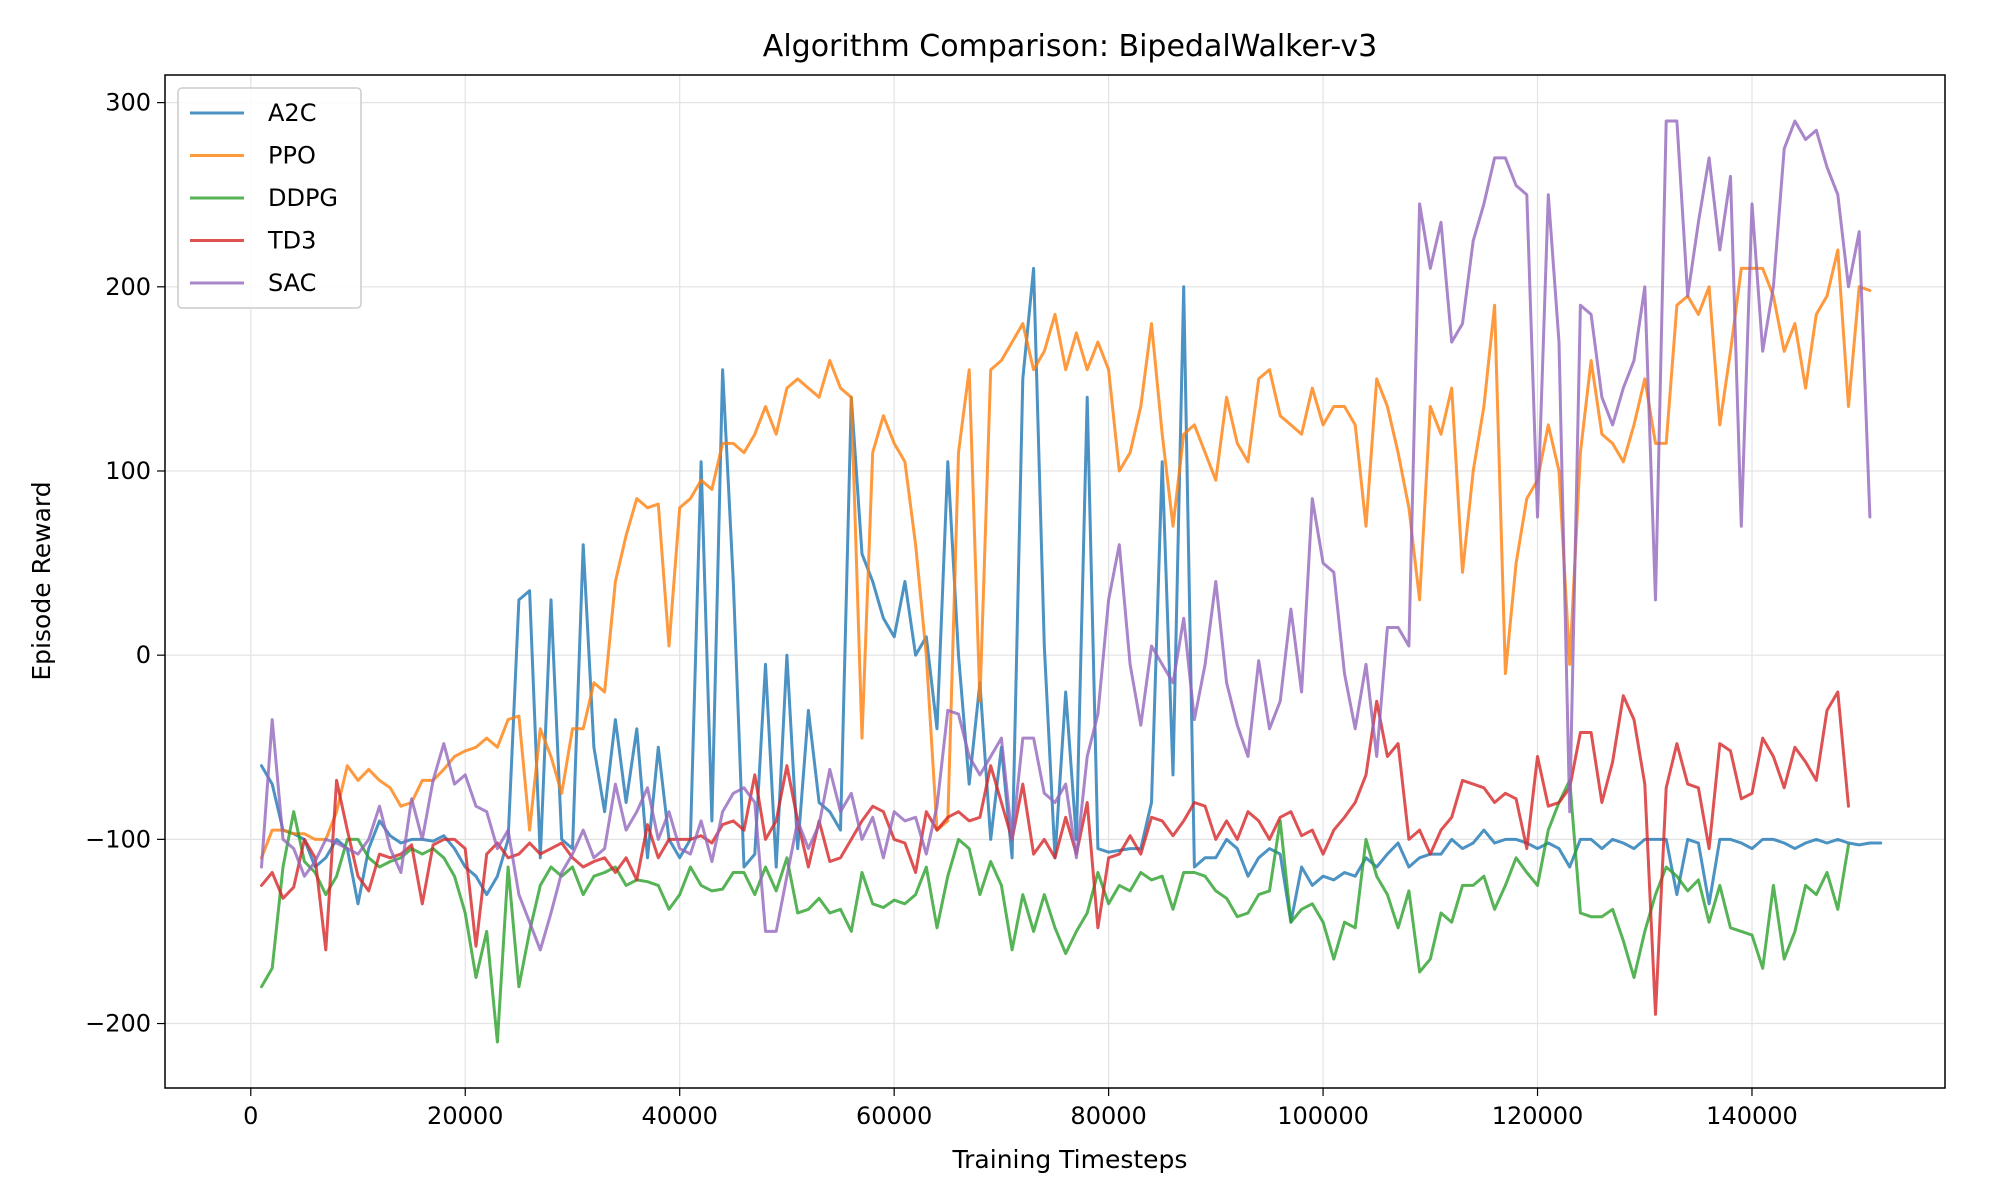  Describe the element at coordinates (1323, 1116) in the screenshot. I see `x-tick-label: 100000` at that location.